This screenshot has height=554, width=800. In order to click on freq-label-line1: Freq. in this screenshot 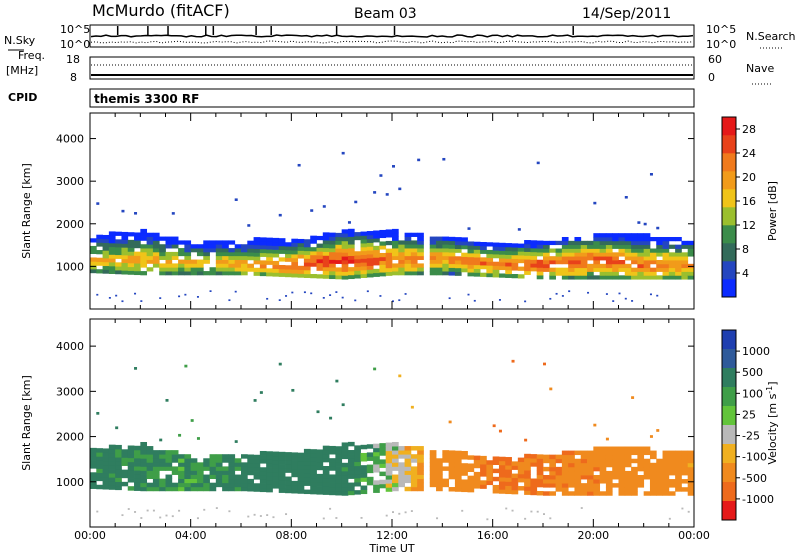, I will do `click(31, 55)`.